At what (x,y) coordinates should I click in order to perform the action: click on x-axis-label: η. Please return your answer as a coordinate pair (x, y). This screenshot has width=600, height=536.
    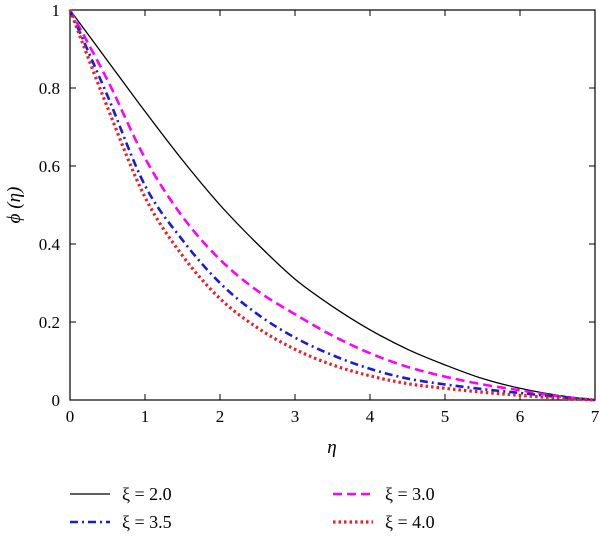
    Looking at the image, I should click on (331, 447).